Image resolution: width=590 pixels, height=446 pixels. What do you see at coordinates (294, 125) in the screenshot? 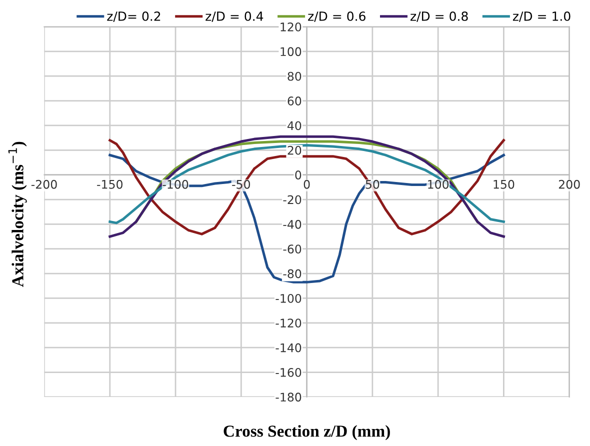
I see `y-tick-label: 40` at bounding box center [294, 125].